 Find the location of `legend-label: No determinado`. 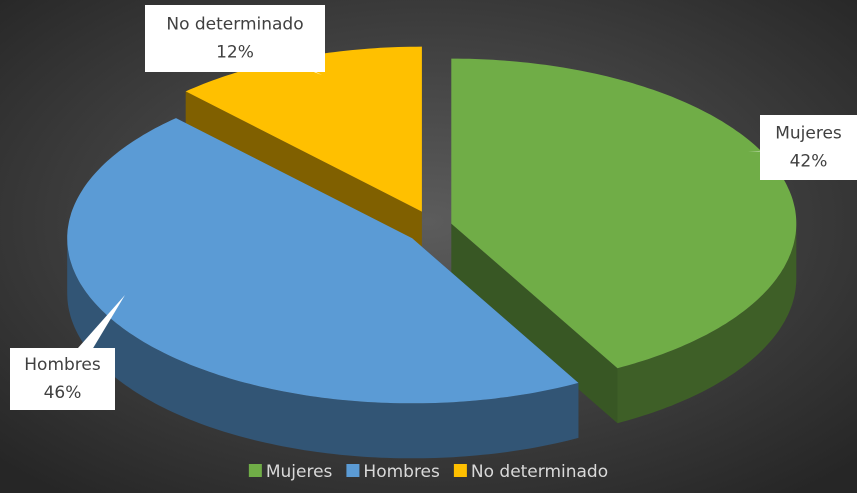

legend-label: No determinado is located at coordinates (539, 472).